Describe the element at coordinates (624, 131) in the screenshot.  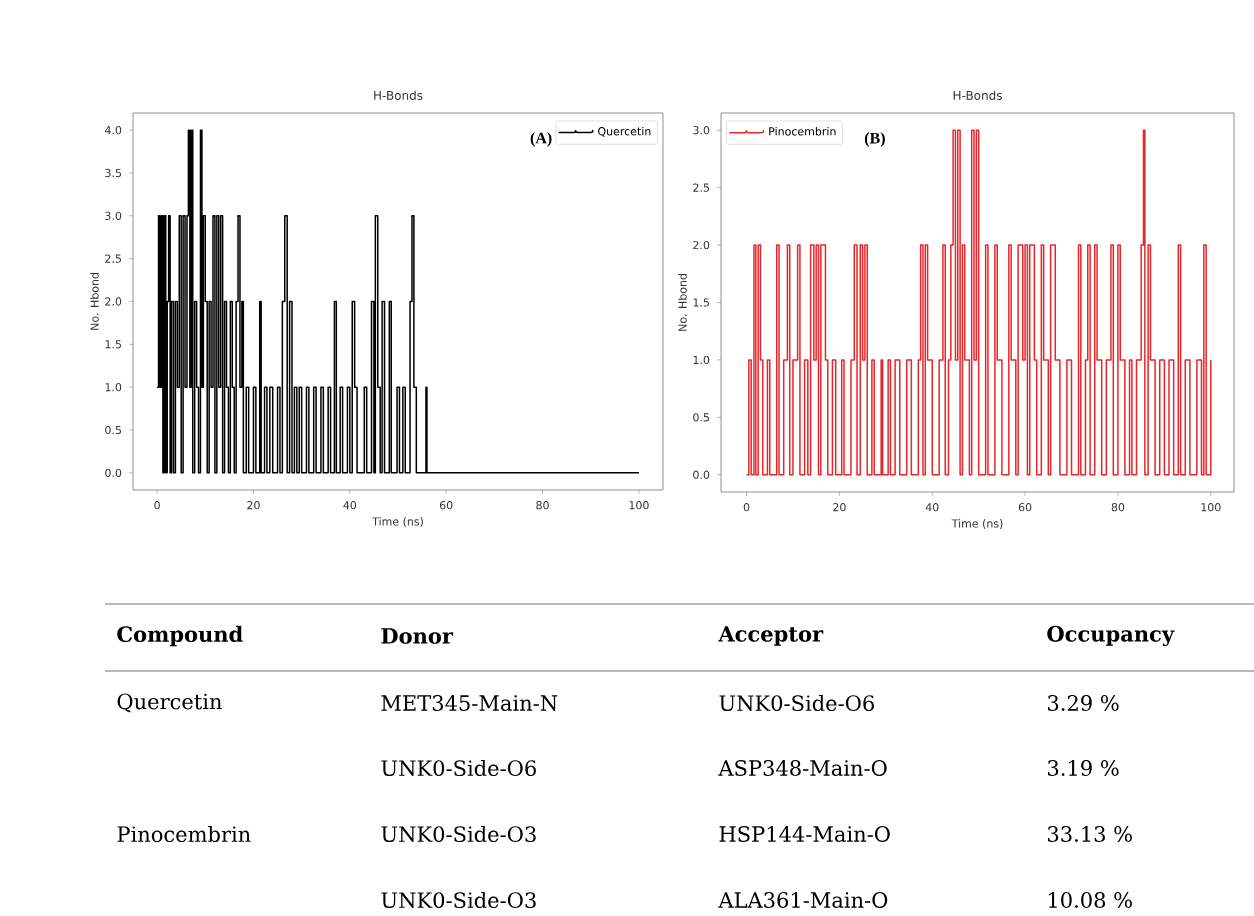
I see `legend-label: Quercetin` at that location.